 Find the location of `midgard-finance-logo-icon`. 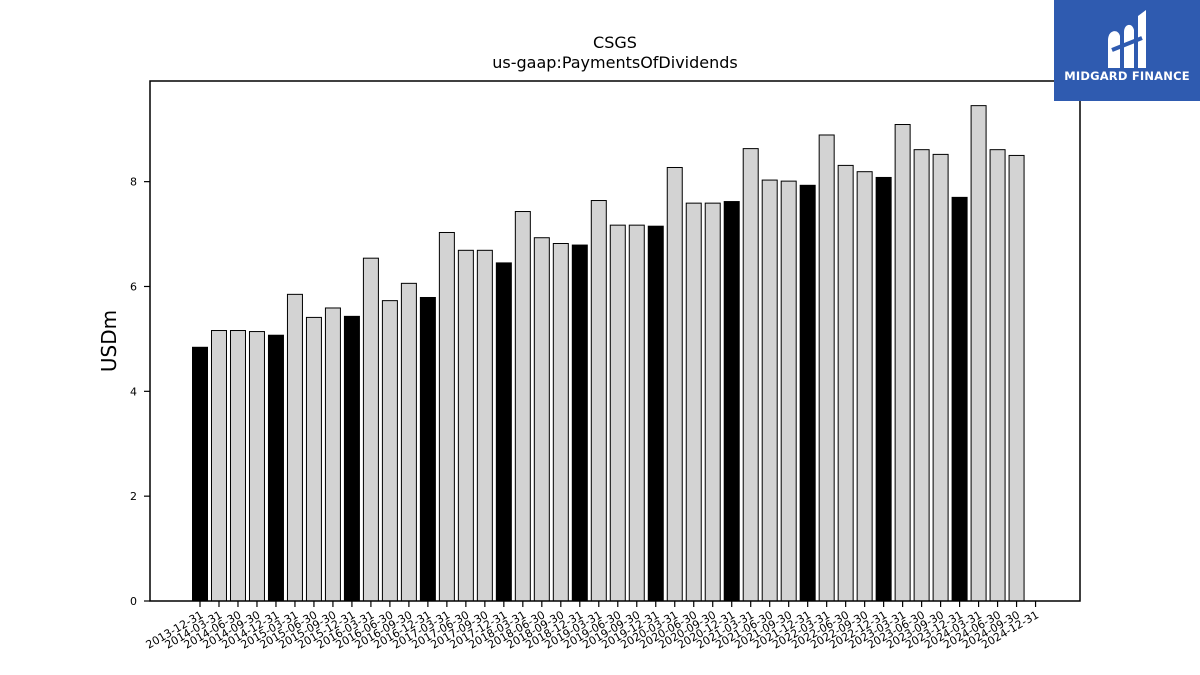

midgard-finance-logo-icon is located at coordinates (1127, 39).